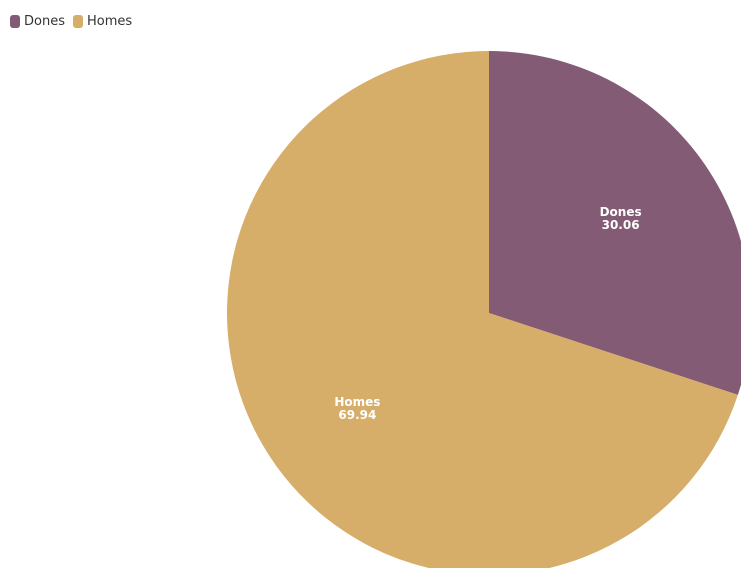  Describe the element at coordinates (357, 415) in the screenshot. I see `slice-value-homes: 69.94` at that location.